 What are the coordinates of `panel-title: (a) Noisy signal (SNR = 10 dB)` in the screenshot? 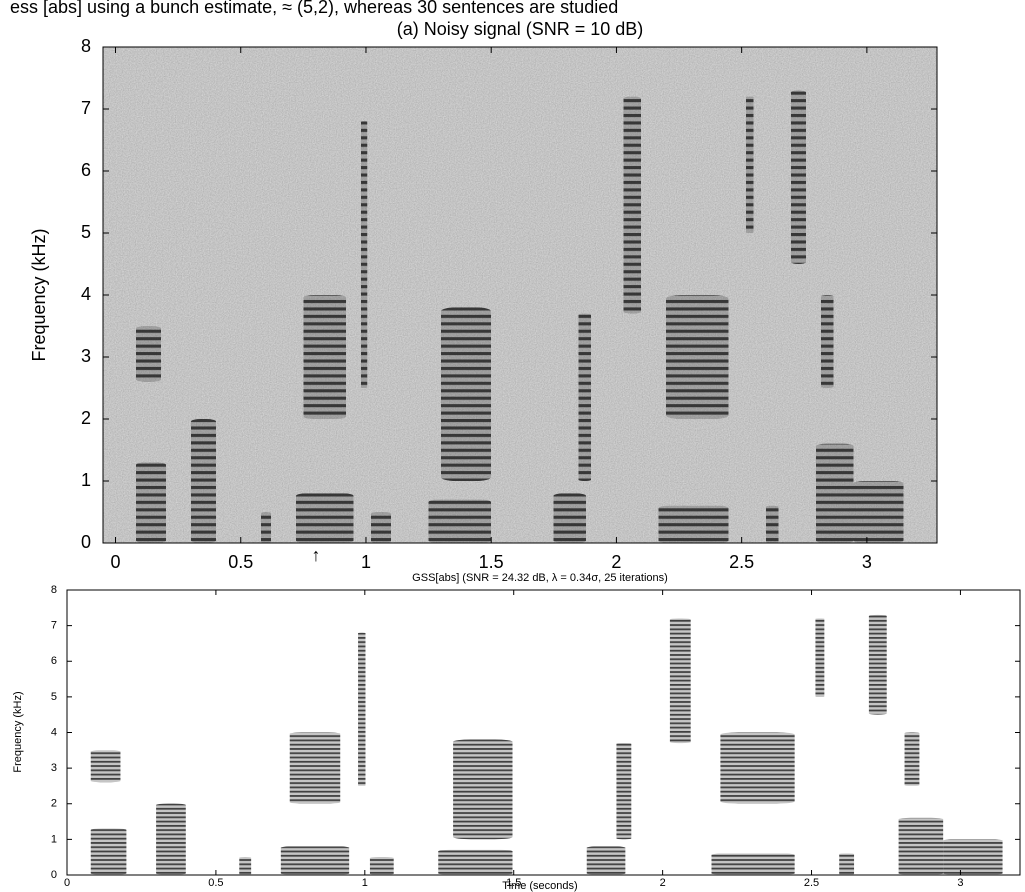 It's located at (520, 29).